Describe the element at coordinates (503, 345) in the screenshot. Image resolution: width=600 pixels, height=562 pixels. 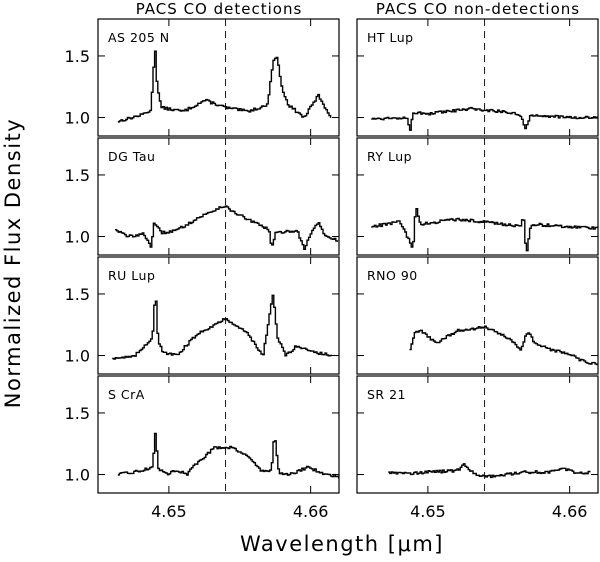
I see `panel-rno-90-spectrum-line` at that location.